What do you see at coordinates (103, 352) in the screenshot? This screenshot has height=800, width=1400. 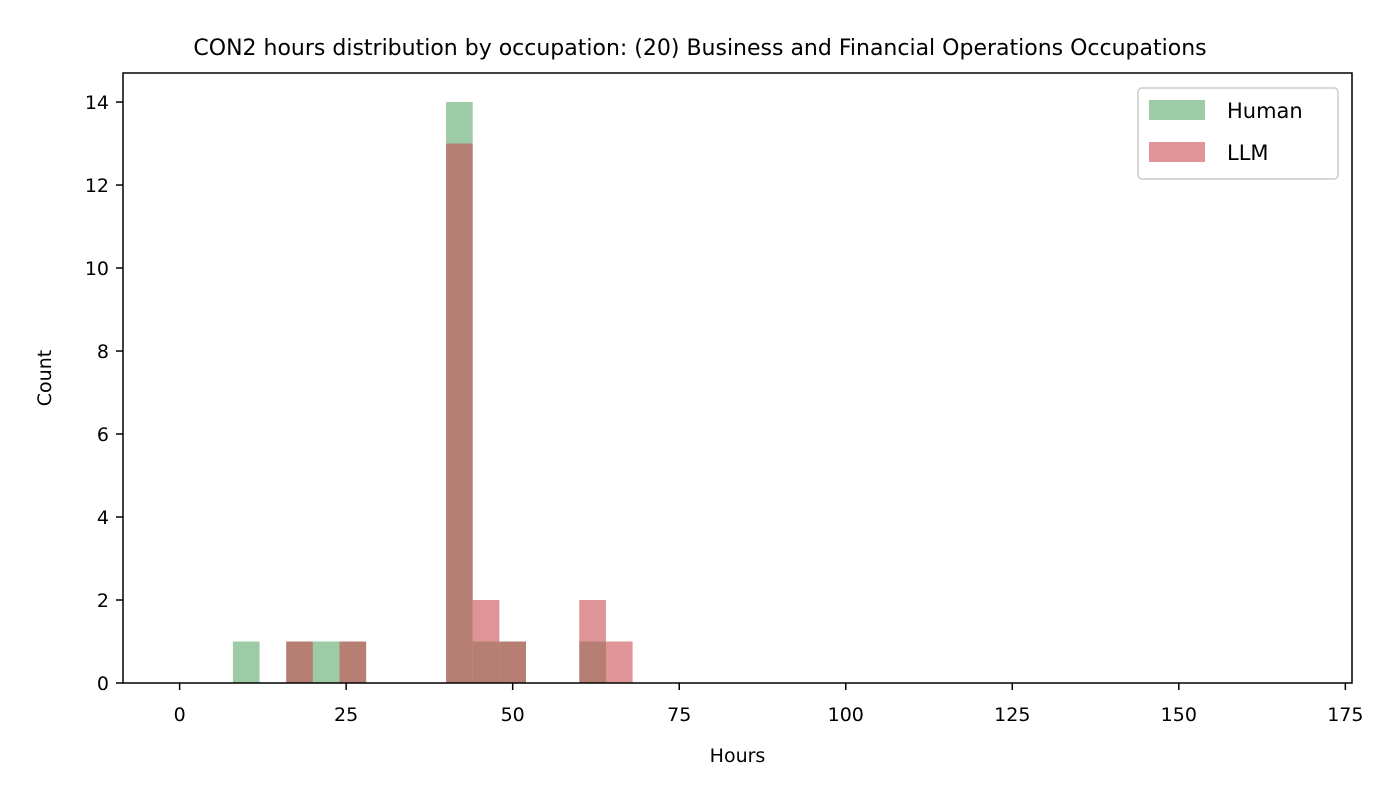 I see `y-tick-label: 8` at bounding box center [103, 352].